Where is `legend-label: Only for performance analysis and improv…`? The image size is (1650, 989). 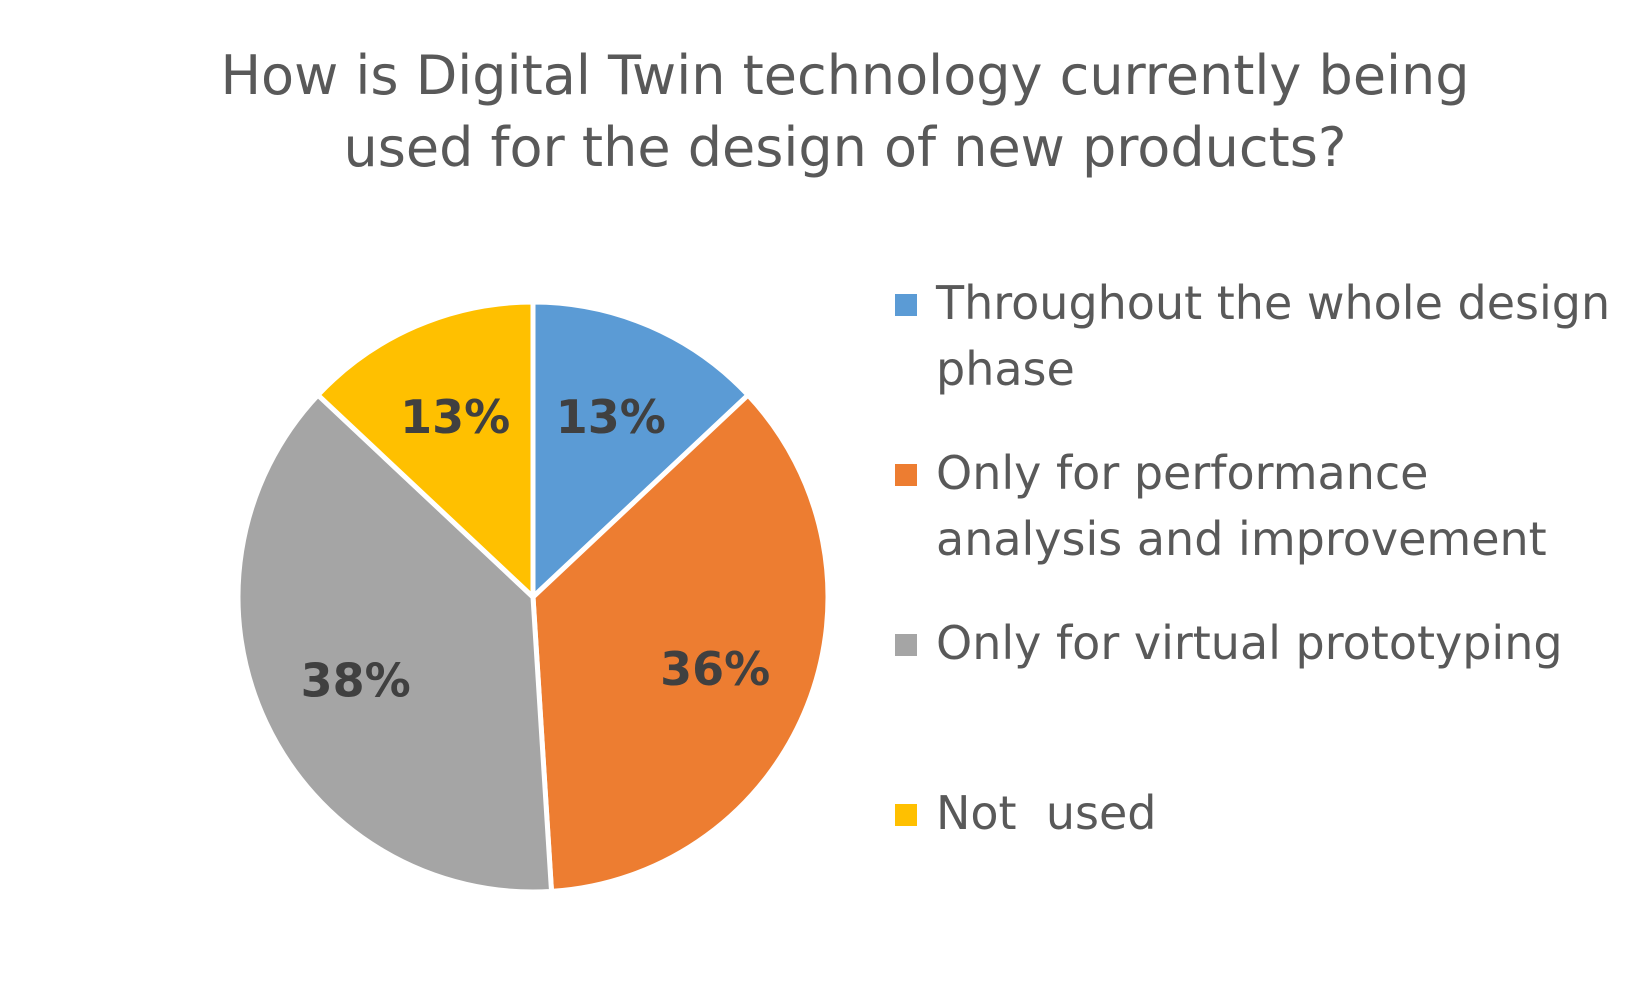
legend-label: Only for performance analysis and improv… is located at coordinates (1241, 506).